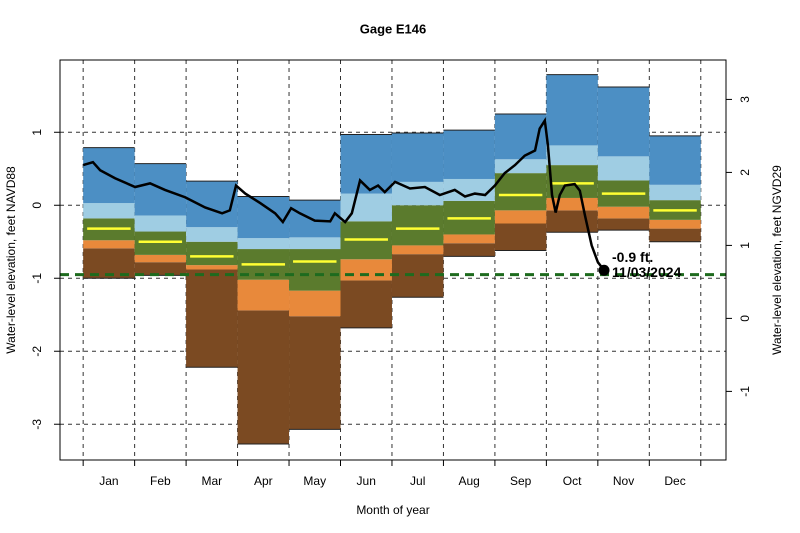 This screenshot has width=800, height=533. I want to click on y2-tick-label: 2, so click(745, 172).